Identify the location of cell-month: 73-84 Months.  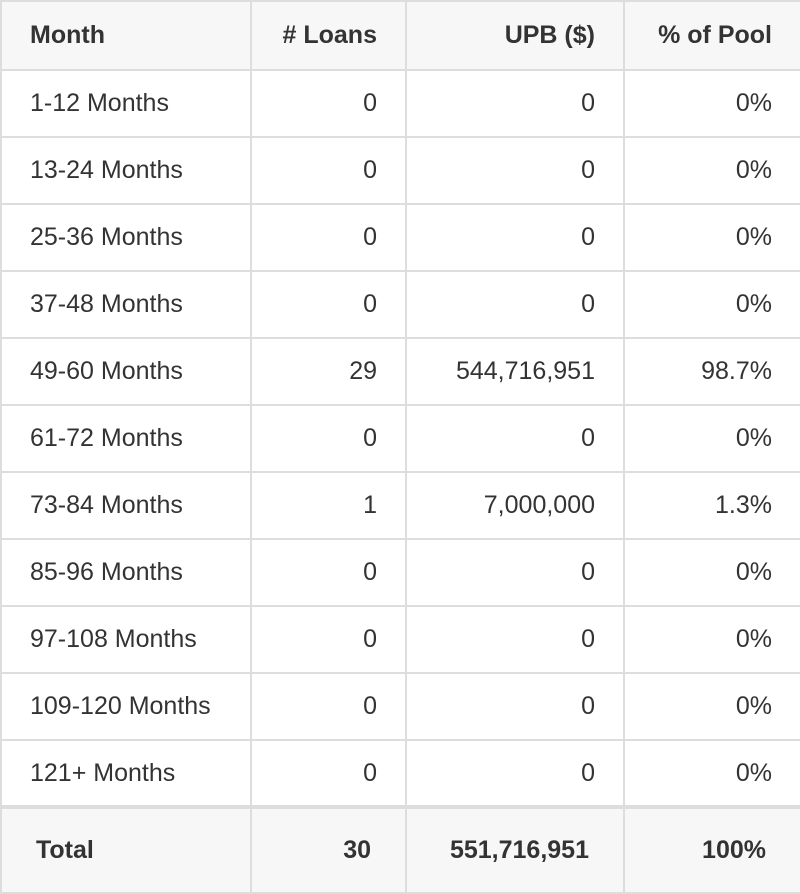
(126, 505).